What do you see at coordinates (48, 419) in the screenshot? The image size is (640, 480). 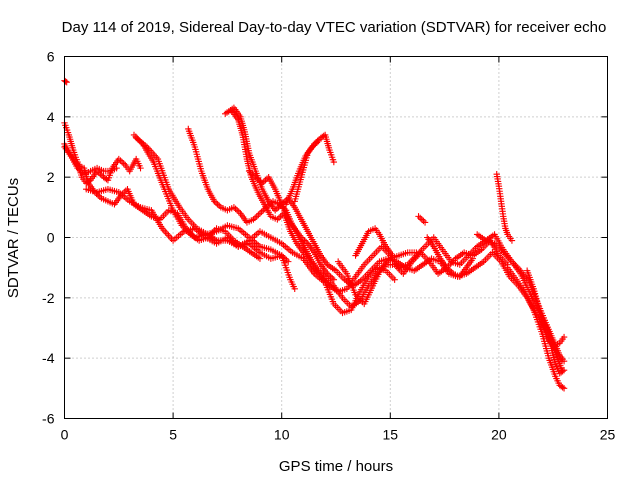 I see `y-tick-label: -6` at bounding box center [48, 419].